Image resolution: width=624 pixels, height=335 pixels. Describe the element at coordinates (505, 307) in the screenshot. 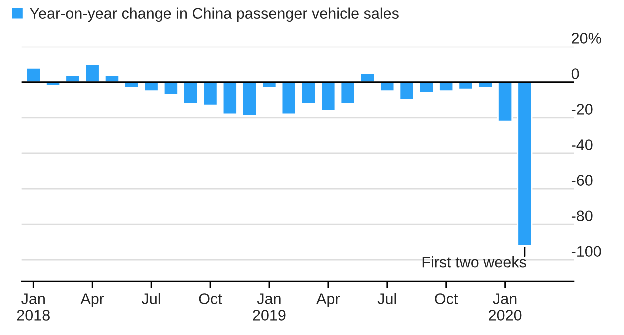

I see `x-tick-label: Jan 2020` at that location.